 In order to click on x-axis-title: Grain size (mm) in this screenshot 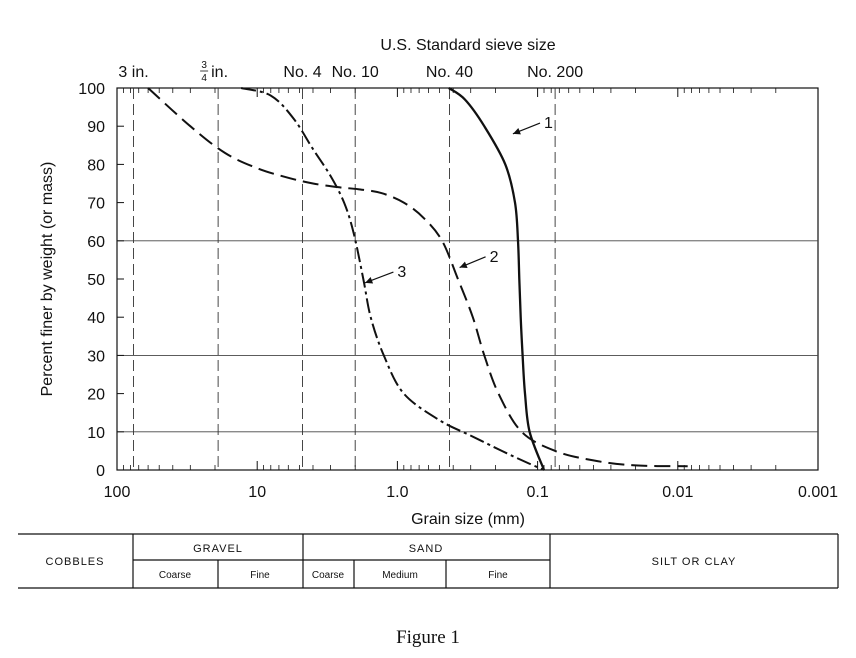, I will do `click(468, 519)`.